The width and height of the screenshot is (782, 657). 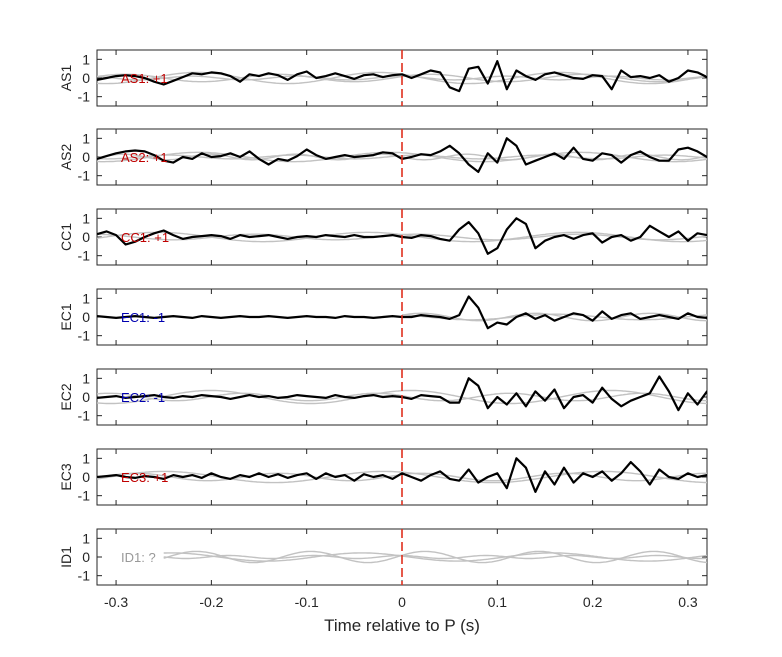 I want to click on panel-id1: -1 0 1 ID1 ID1: ?, so click(x=383, y=557).